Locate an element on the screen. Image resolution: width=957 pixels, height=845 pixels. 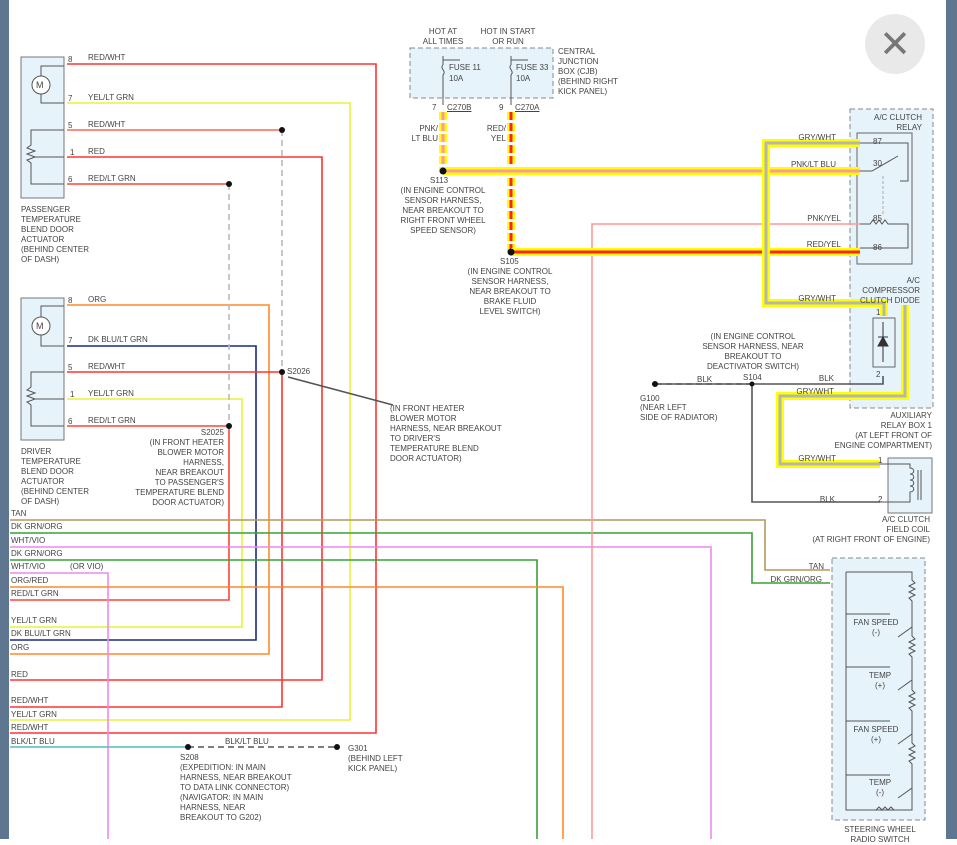
close-button: ✕ is located at coordinates (895, 44).